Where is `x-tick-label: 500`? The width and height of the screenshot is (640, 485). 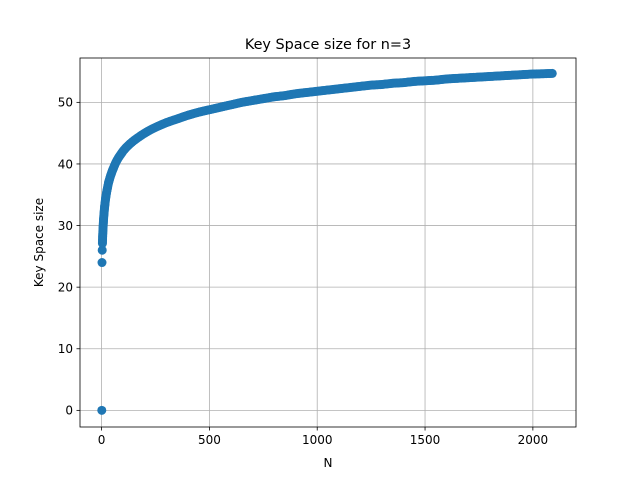 x-tick-label: 500 is located at coordinates (209, 440).